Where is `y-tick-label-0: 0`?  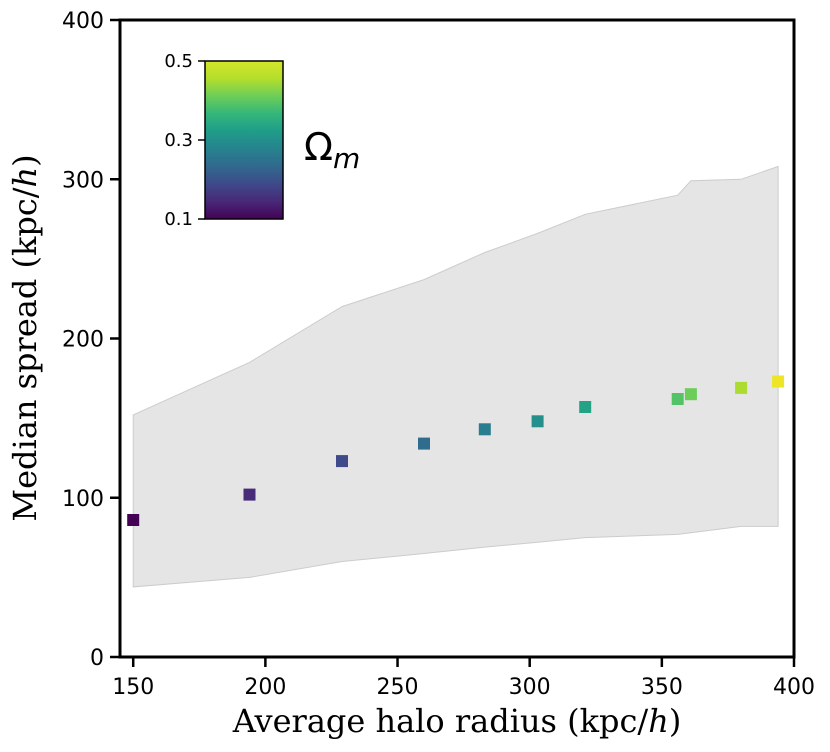 y-tick-label-0: 0 is located at coordinates (97, 658).